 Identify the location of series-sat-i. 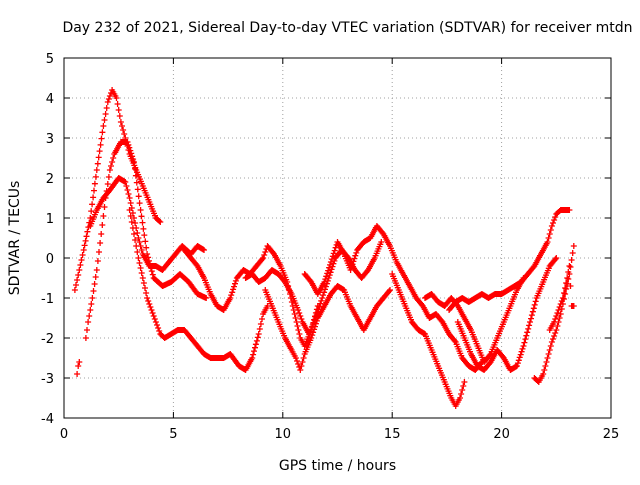
(393, 298).